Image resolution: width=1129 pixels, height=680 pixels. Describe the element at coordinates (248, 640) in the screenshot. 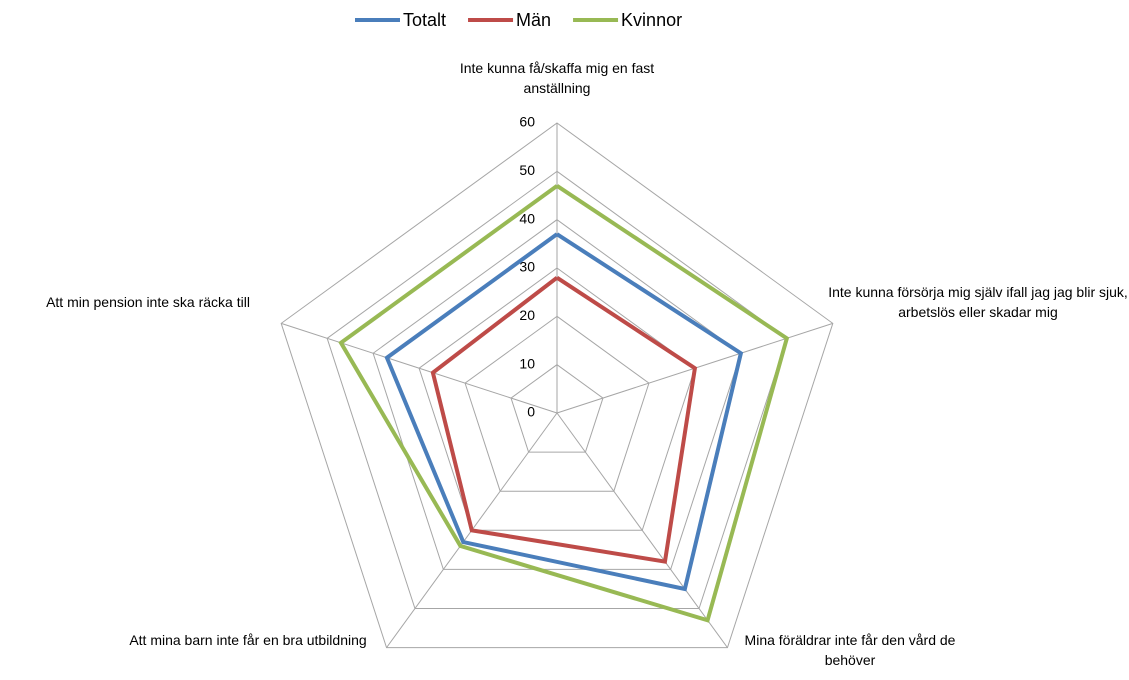

I see `category-label: Att mina barn inte får en bra utbildning` at that location.